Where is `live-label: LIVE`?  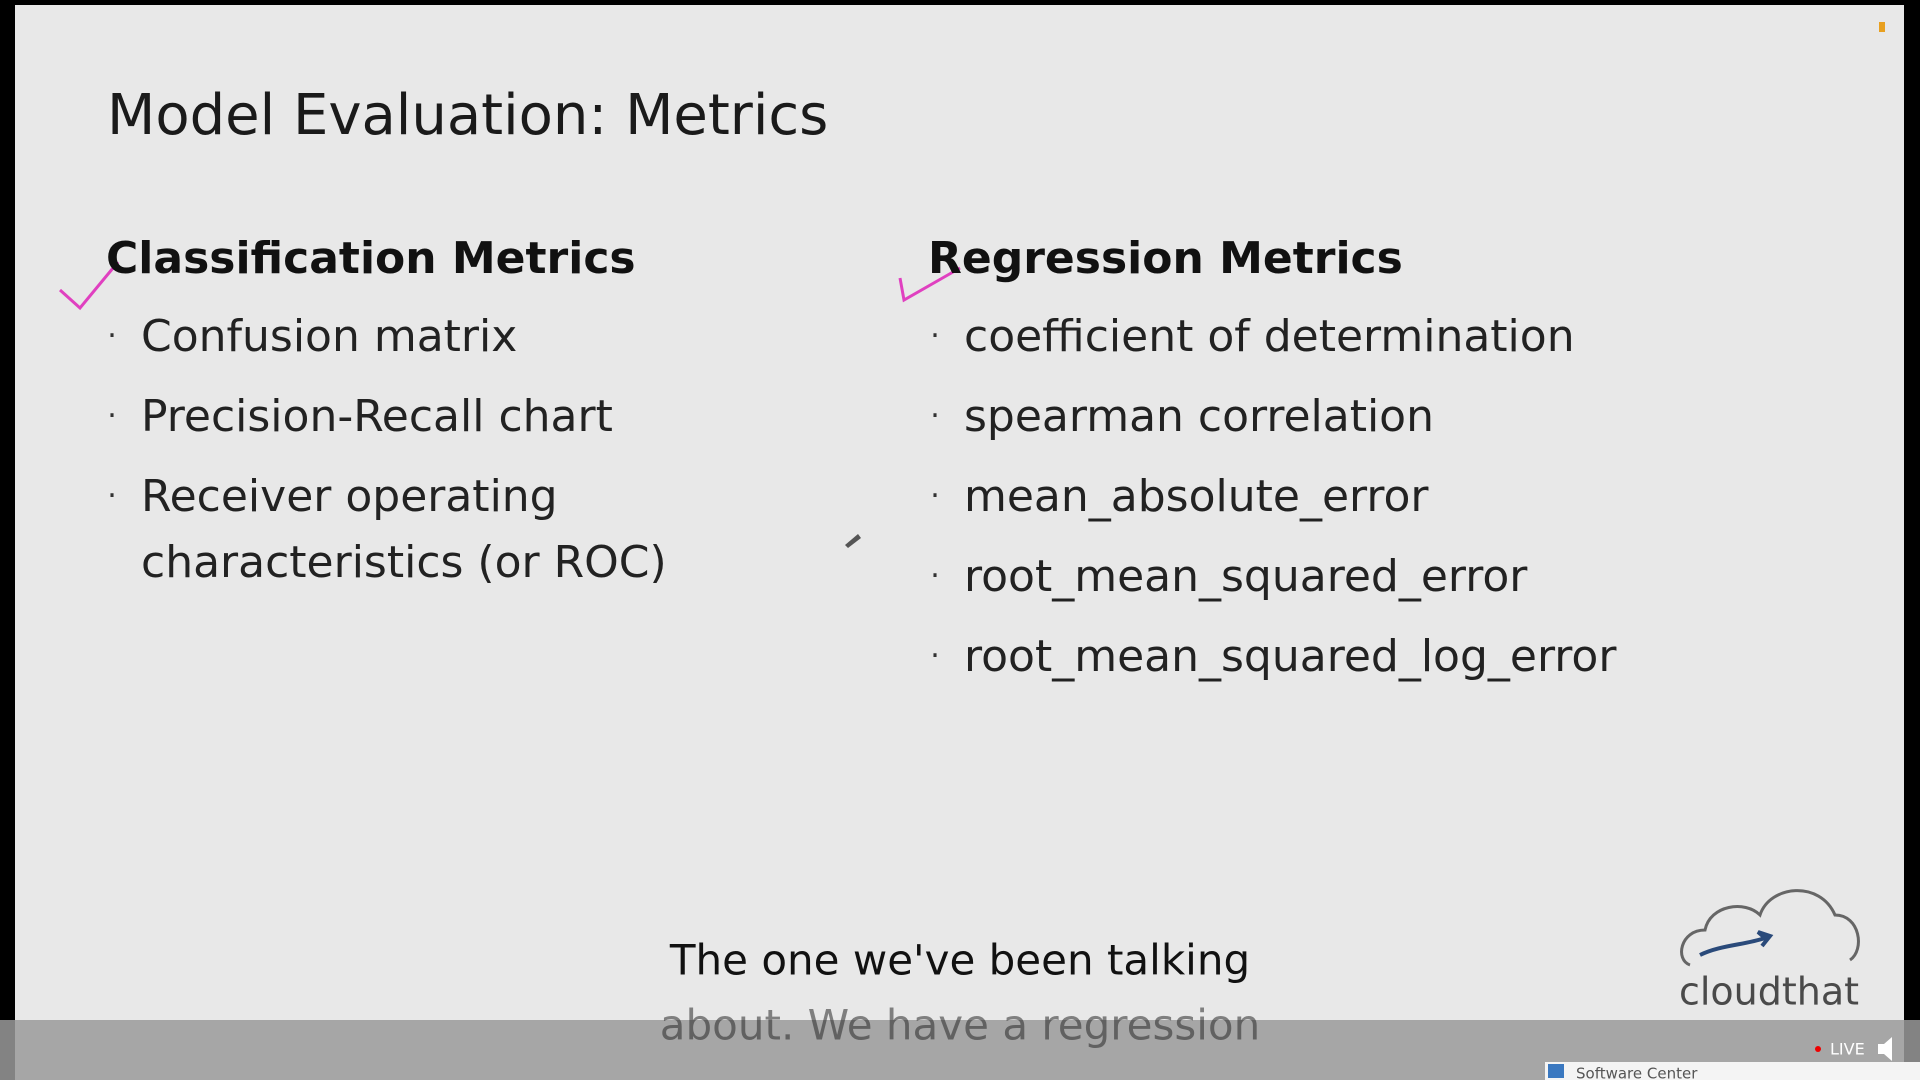 live-label: LIVE is located at coordinates (1847, 1049).